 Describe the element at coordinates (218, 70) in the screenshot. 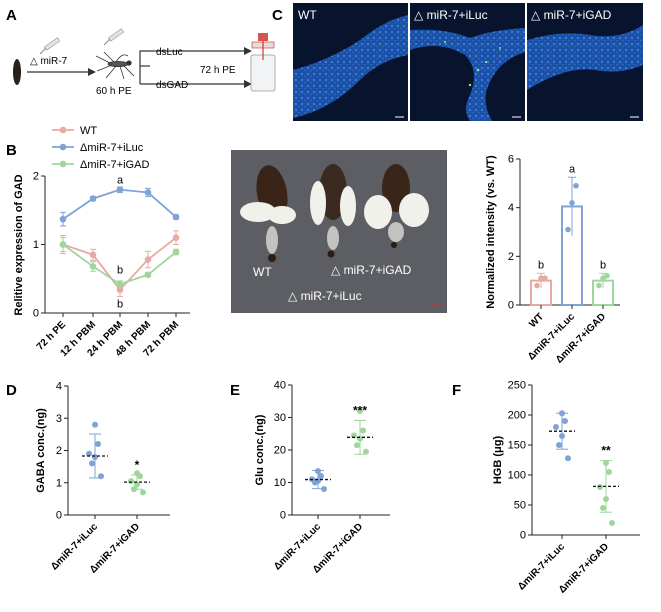

I see `time-72h-label: 72 h PE` at that location.